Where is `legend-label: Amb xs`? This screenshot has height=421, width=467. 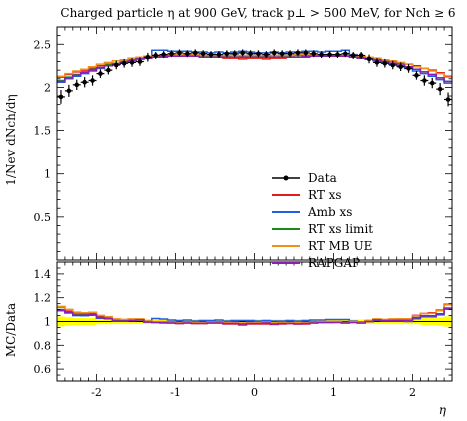
legend-label: Amb xs is located at coordinates (329, 212).